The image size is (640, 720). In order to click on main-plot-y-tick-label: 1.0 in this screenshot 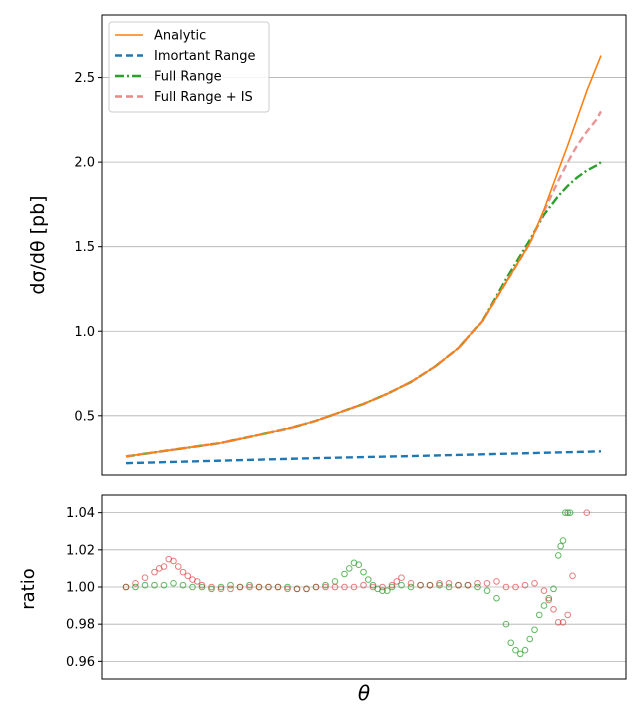, I will do `click(84, 332)`.